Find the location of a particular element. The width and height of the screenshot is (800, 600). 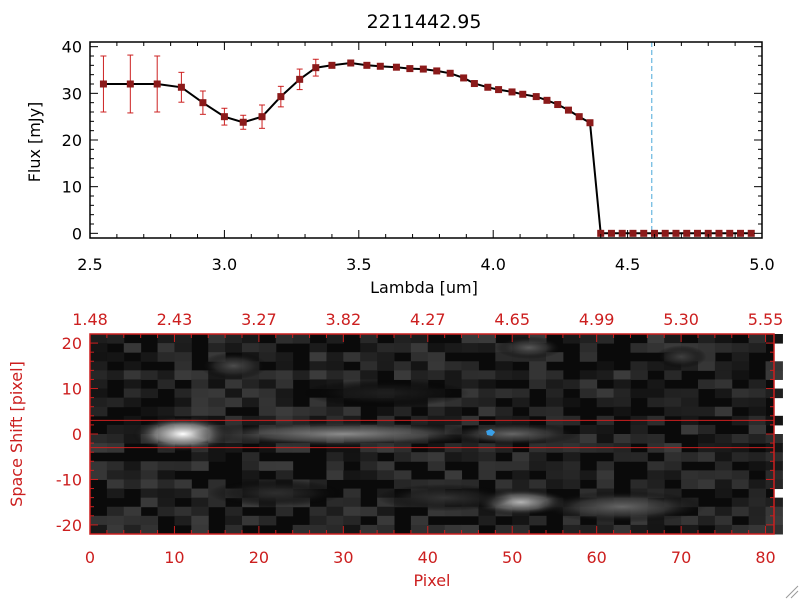

resize-grip-icon is located at coordinates (792, 592).